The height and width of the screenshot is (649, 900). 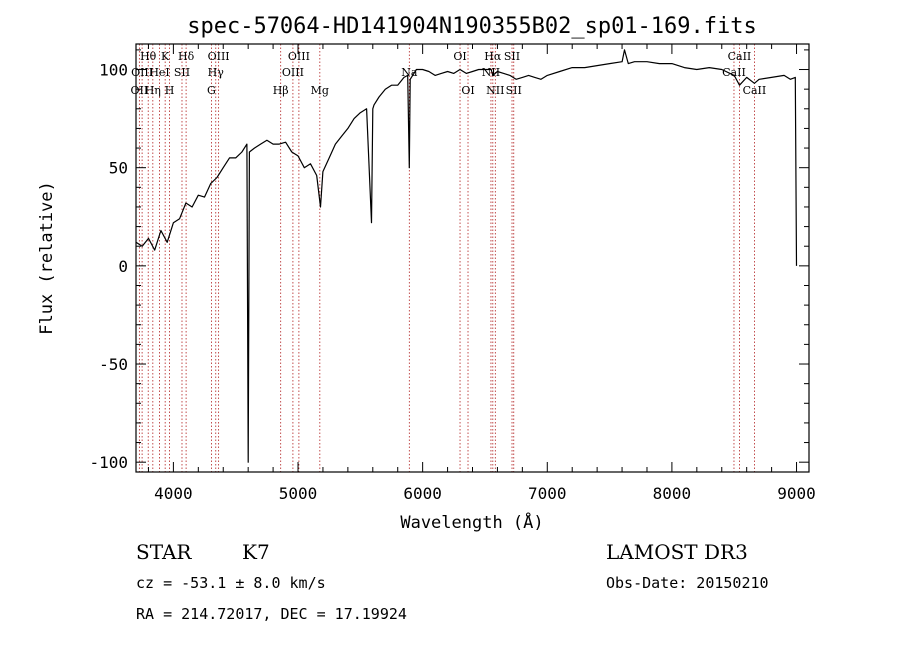 What do you see at coordinates (677, 552) in the screenshot?
I see `survey-name: LAMOST DR3` at bounding box center [677, 552].